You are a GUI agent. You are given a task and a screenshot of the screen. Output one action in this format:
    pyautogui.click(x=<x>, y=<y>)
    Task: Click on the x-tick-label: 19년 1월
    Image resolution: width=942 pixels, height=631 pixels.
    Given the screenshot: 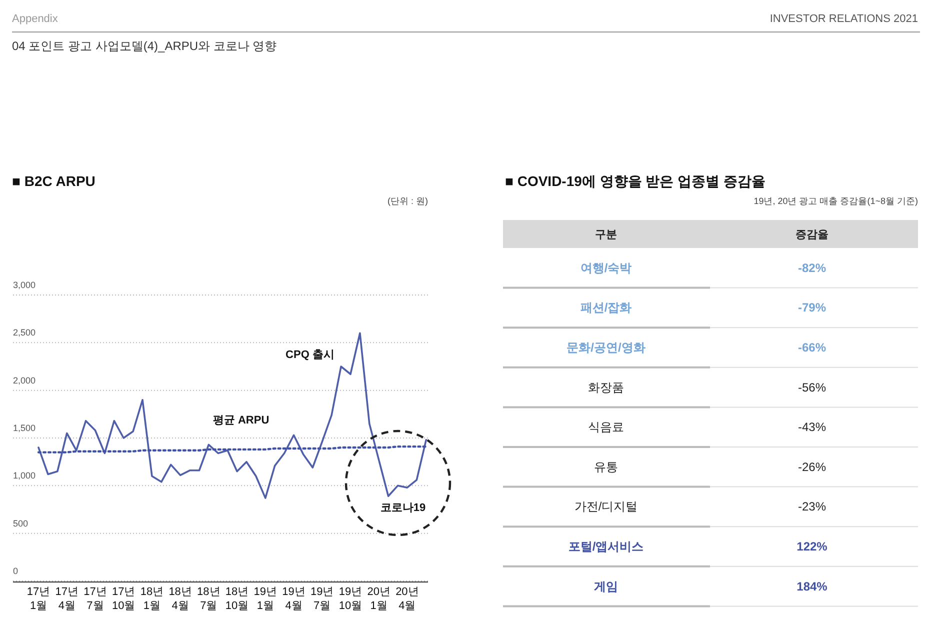 What is the action you would take?
    pyautogui.click(x=266, y=599)
    